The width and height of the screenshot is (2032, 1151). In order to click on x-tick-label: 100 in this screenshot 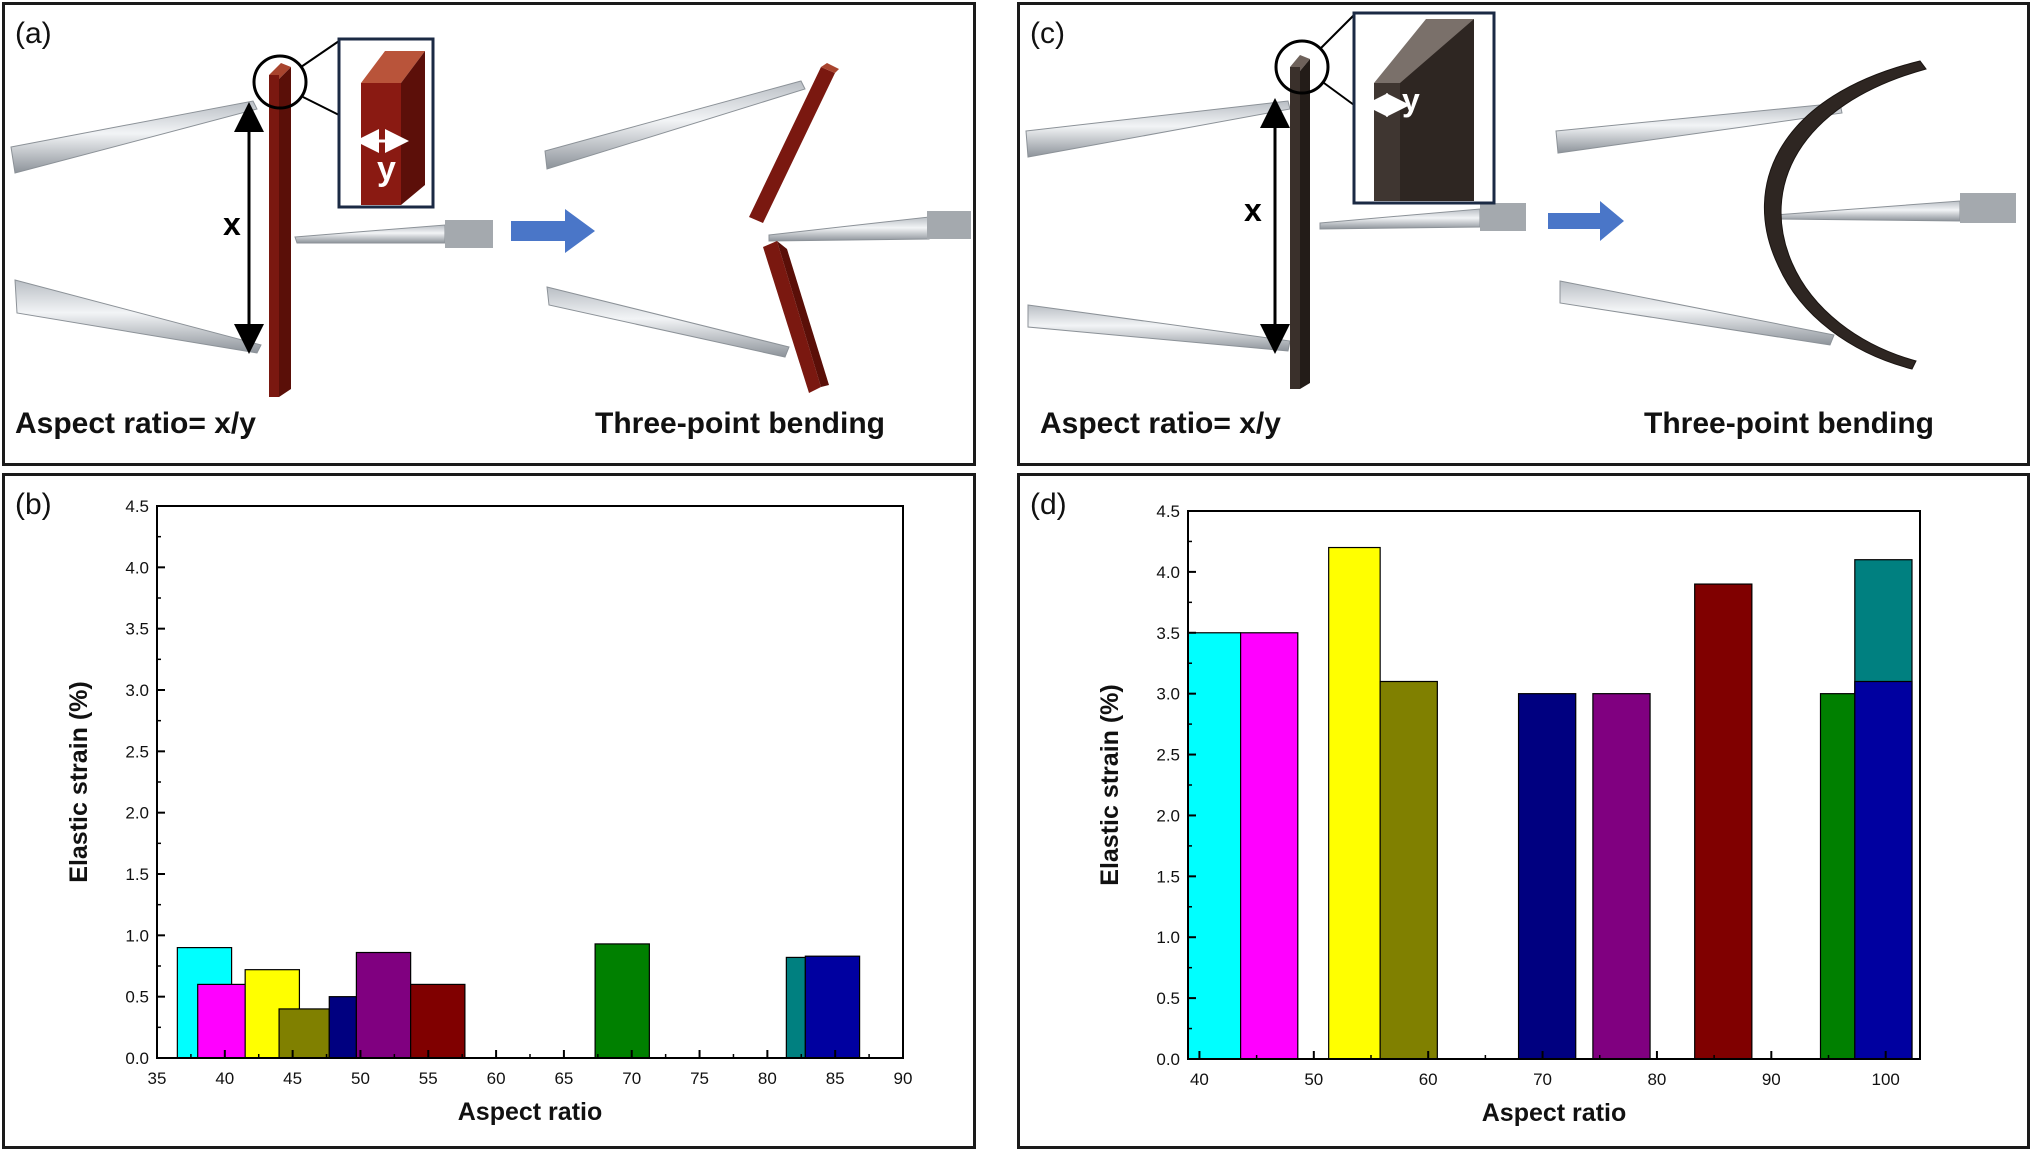, I will do `click(1886, 1079)`.